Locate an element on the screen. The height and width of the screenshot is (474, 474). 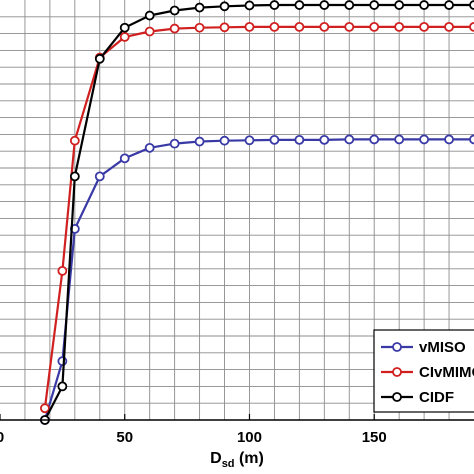
legend-label: CIvMIMO is located at coordinates (446, 372).